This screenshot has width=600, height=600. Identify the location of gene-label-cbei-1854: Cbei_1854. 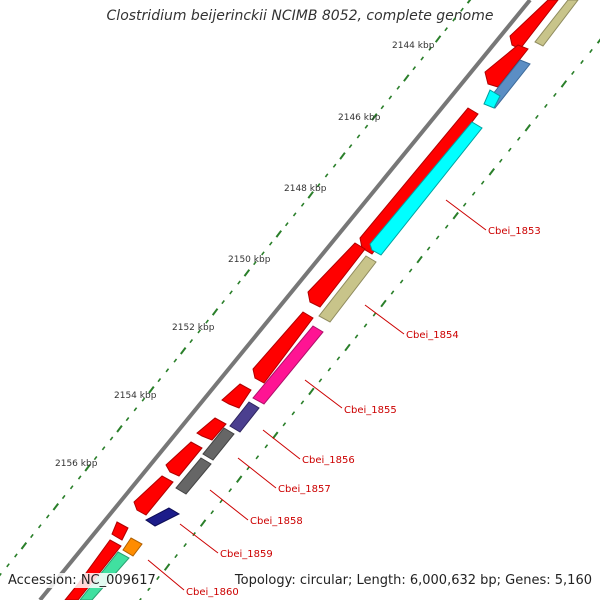
(432, 335).